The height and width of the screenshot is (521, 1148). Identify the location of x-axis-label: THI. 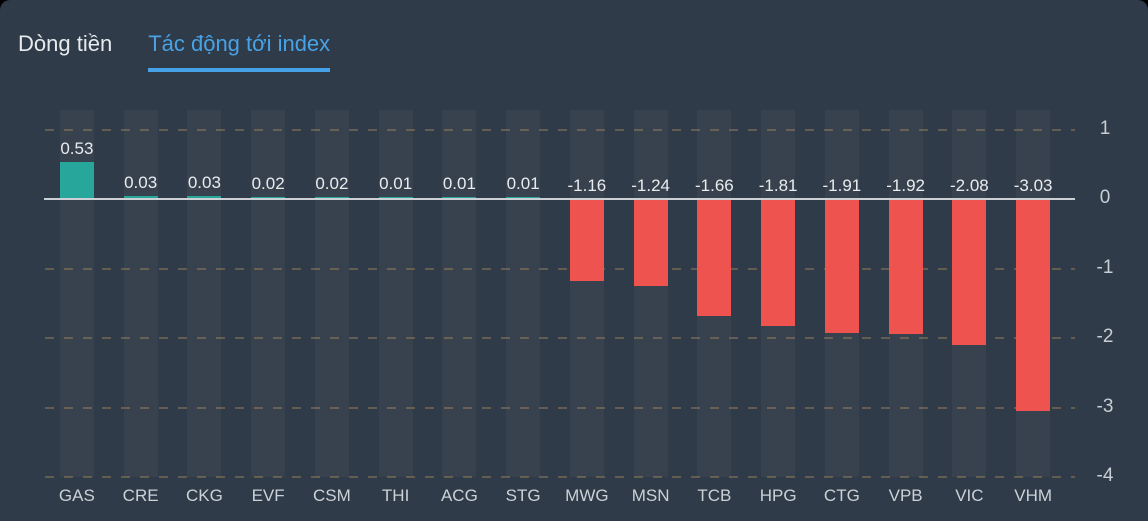
(395, 495).